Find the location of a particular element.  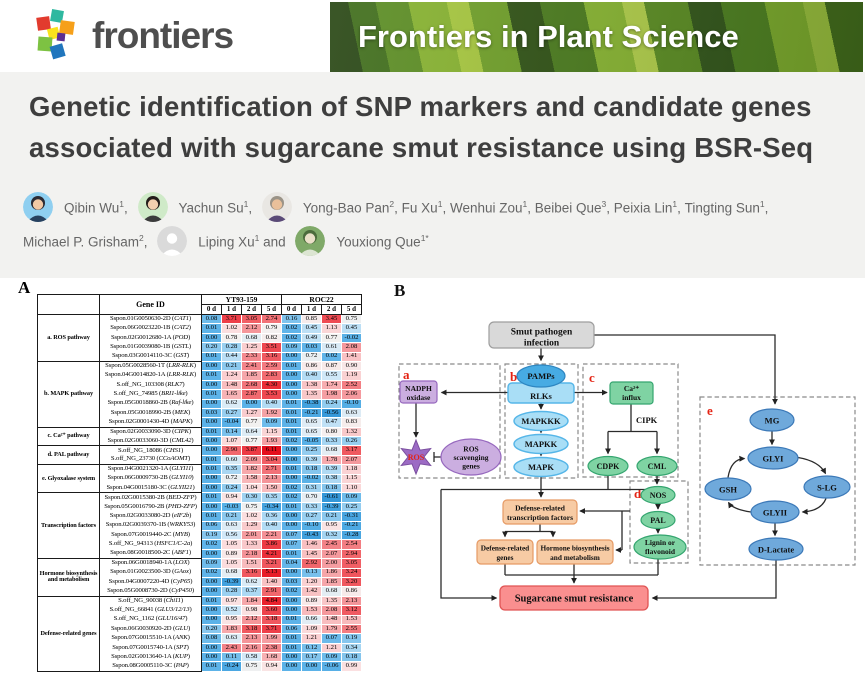

gene-id: Sspon.06G0023220-1B (CAT2) is located at coordinates (150, 328).